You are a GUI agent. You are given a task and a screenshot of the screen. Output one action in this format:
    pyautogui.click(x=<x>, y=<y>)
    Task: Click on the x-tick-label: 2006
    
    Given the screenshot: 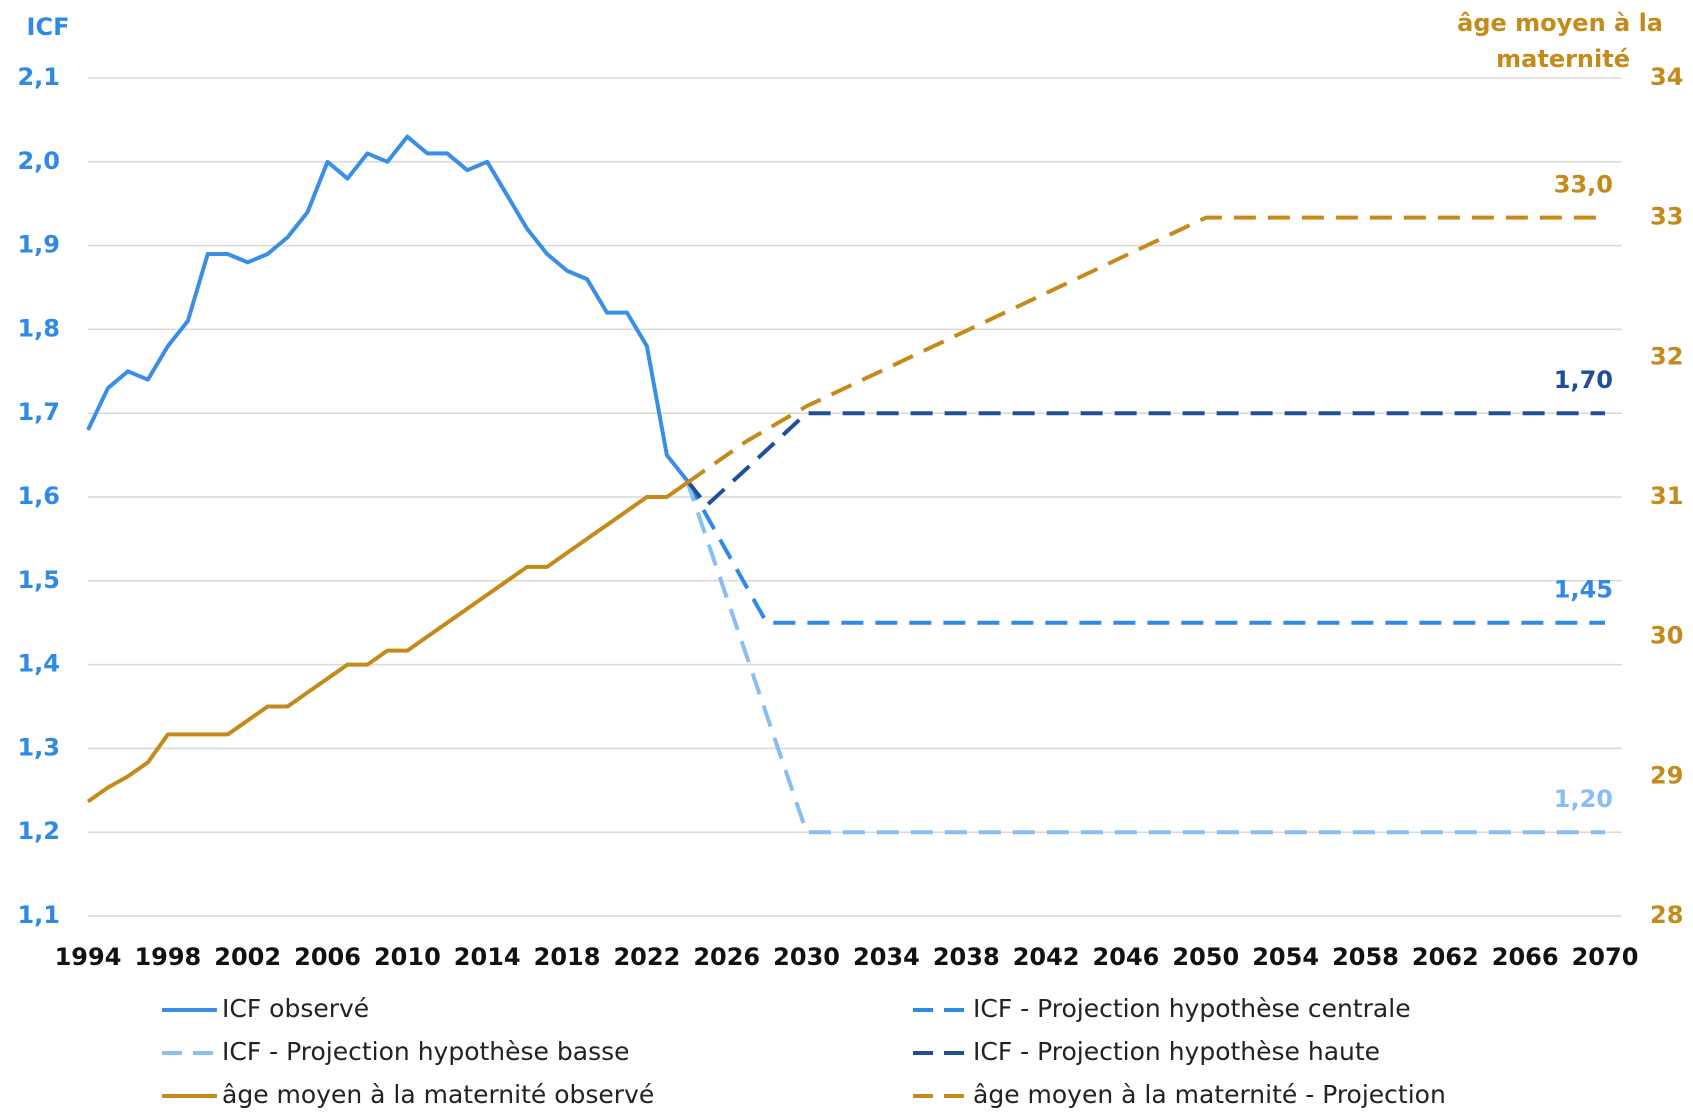 What is the action you would take?
    pyautogui.click(x=327, y=957)
    